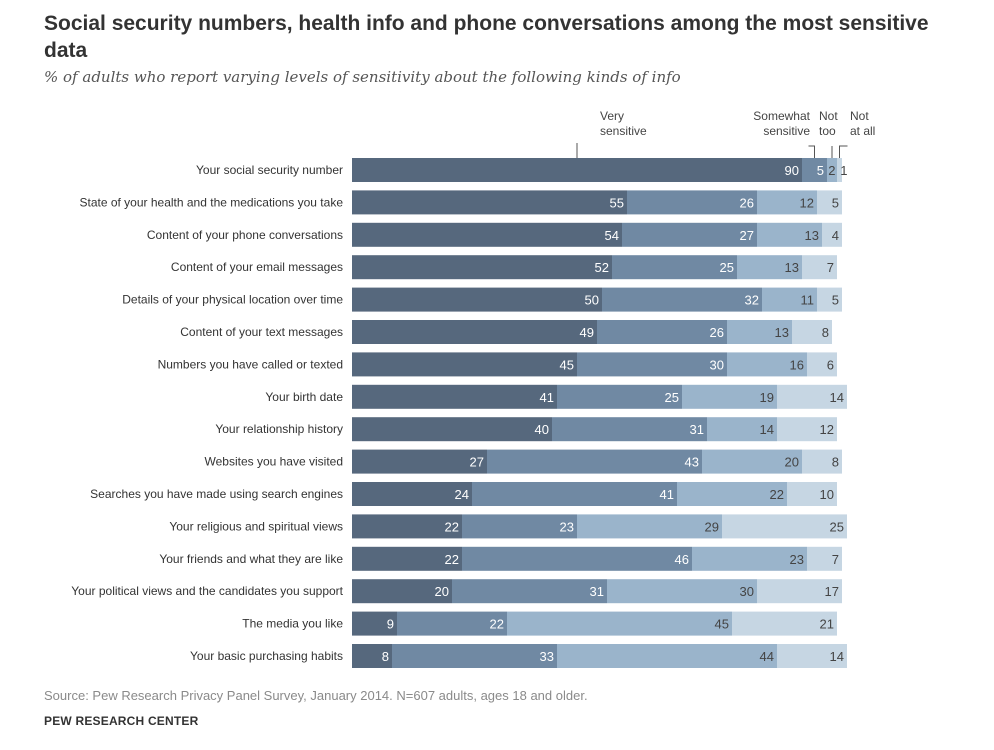 This screenshot has height=750, width=994. I want to click on category-label: The media you like, so click(292, 624).